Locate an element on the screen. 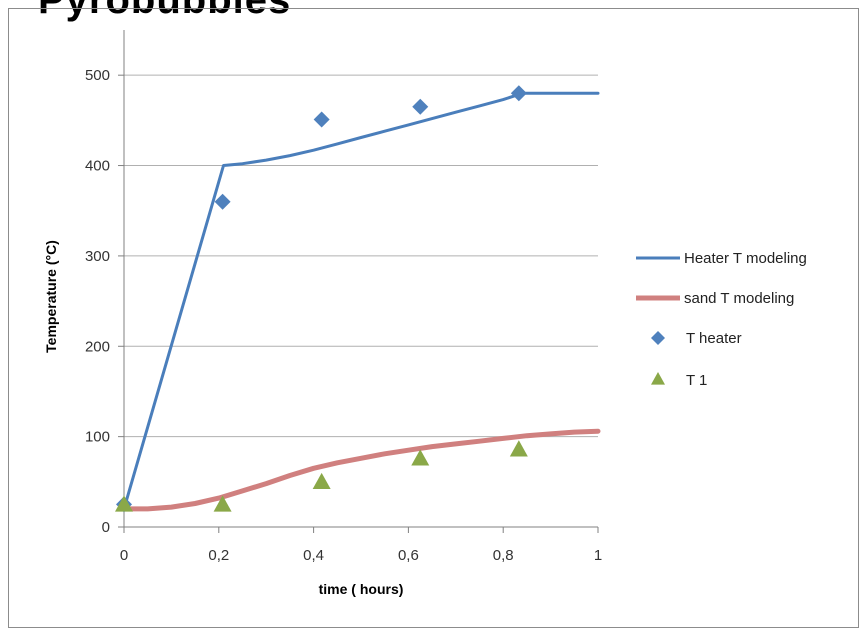 This screenshot has height=628, width=863. page-title: Pyrobubbles is located at coordinates (165, 11).